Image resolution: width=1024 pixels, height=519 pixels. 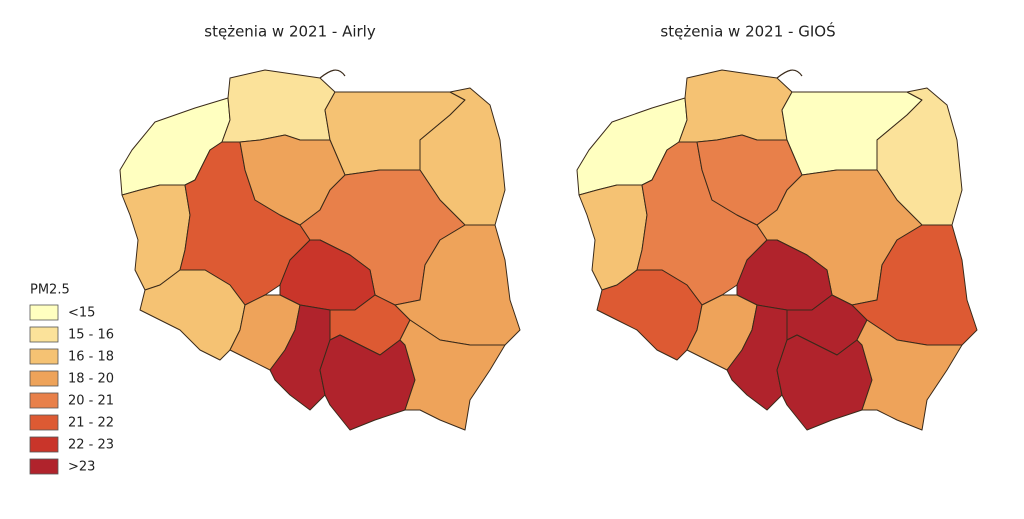 I want to click on legend-title: PM2.5, so click(x=50, y=290).